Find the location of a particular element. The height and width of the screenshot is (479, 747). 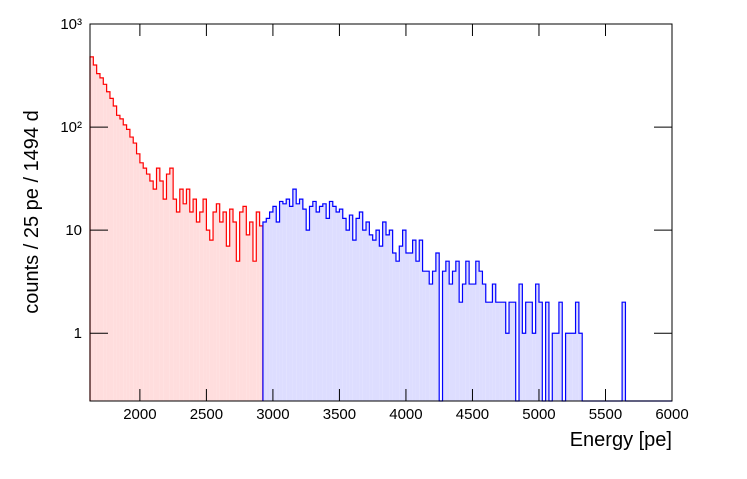

y-tick-label: 10 is located at coordinates (73, 230).